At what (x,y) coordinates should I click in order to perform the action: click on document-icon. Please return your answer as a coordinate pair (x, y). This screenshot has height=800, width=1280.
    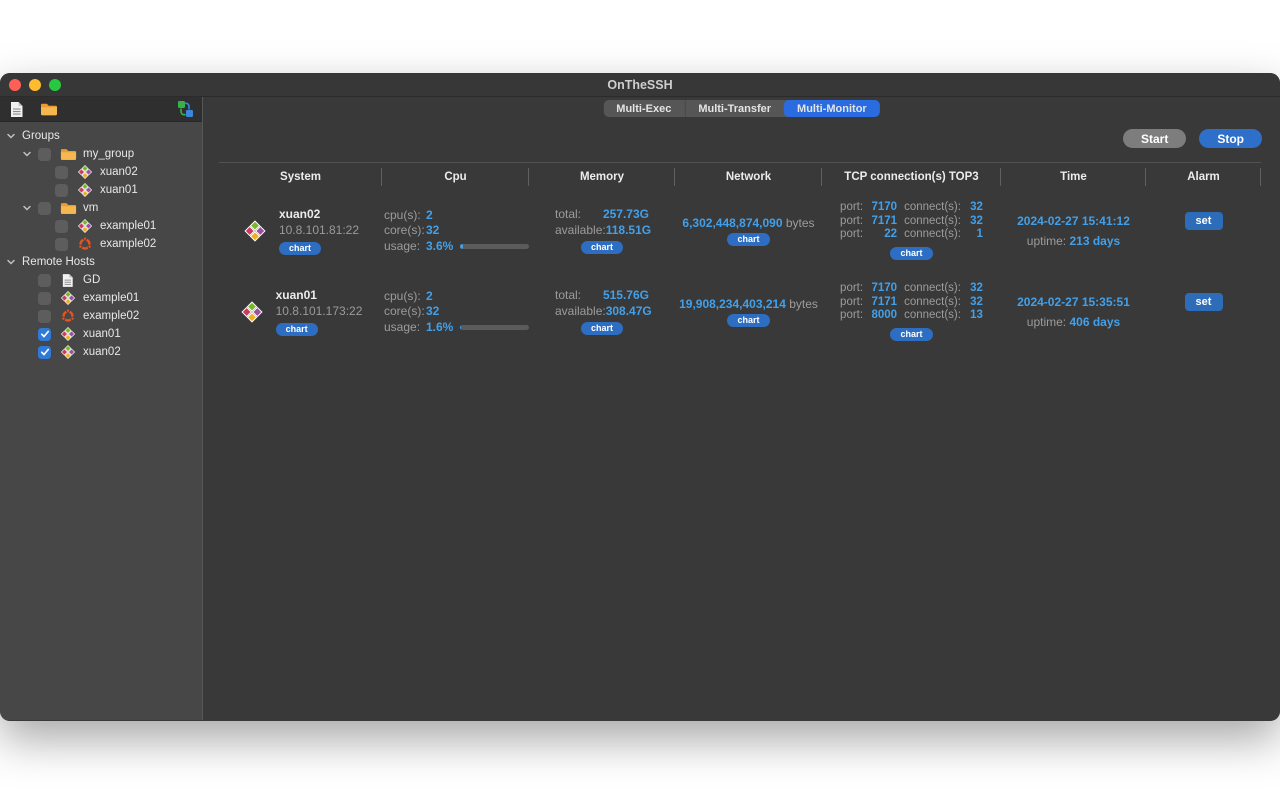
    Looking at the image, I should click on (68, 280).